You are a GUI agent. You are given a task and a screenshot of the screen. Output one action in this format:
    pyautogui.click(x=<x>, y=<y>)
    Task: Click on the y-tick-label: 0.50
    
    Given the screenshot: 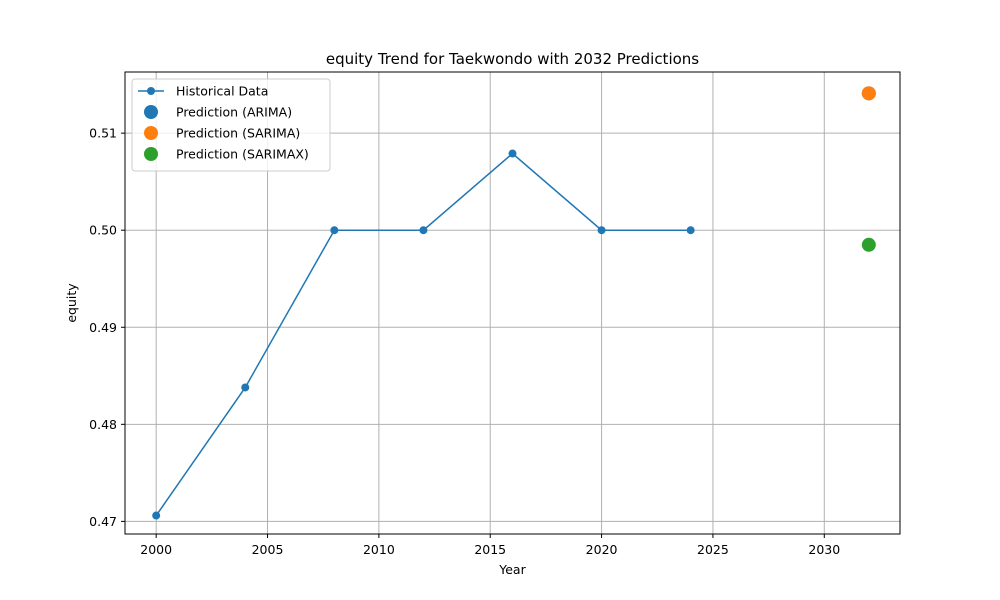 What is the action you would take?
    pyautogui.click(x=103, y=230)
    